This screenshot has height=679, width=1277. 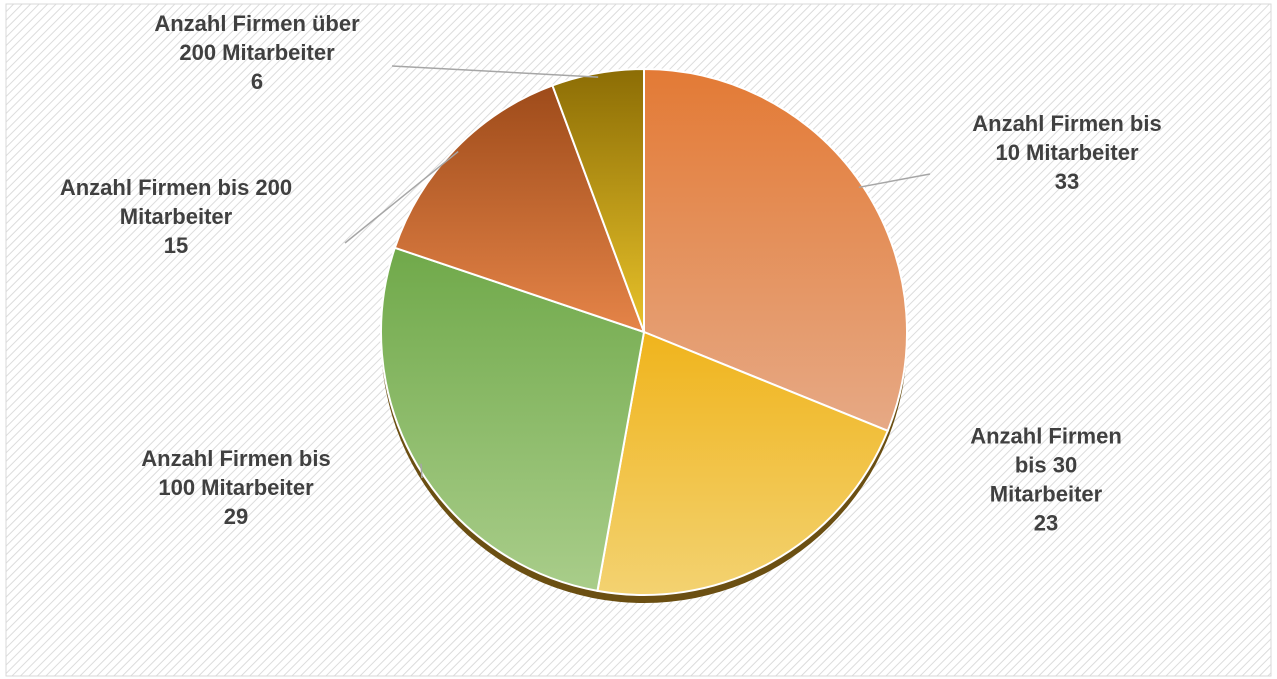 I want to click on slice-value-label: 33, so click(x=1067, y=181).